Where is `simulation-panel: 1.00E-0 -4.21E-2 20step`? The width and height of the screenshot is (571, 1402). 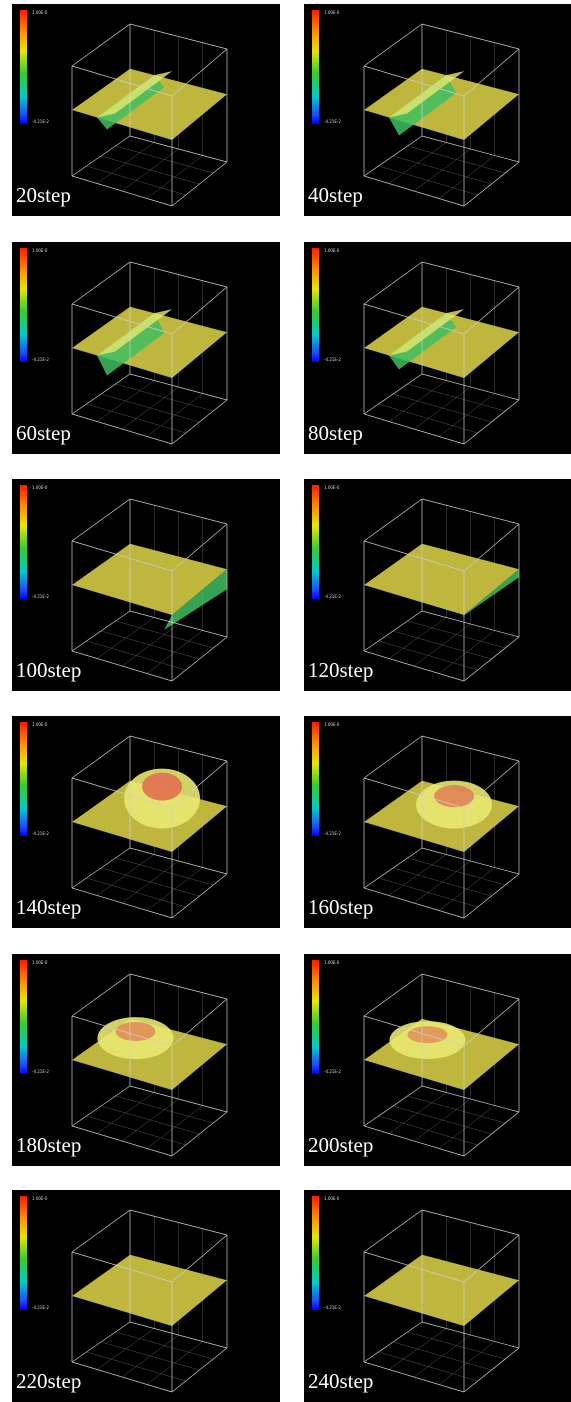
simulation-panel: 1.00E-0 -4.21E-2 20step is located at coordinates (146, 110).